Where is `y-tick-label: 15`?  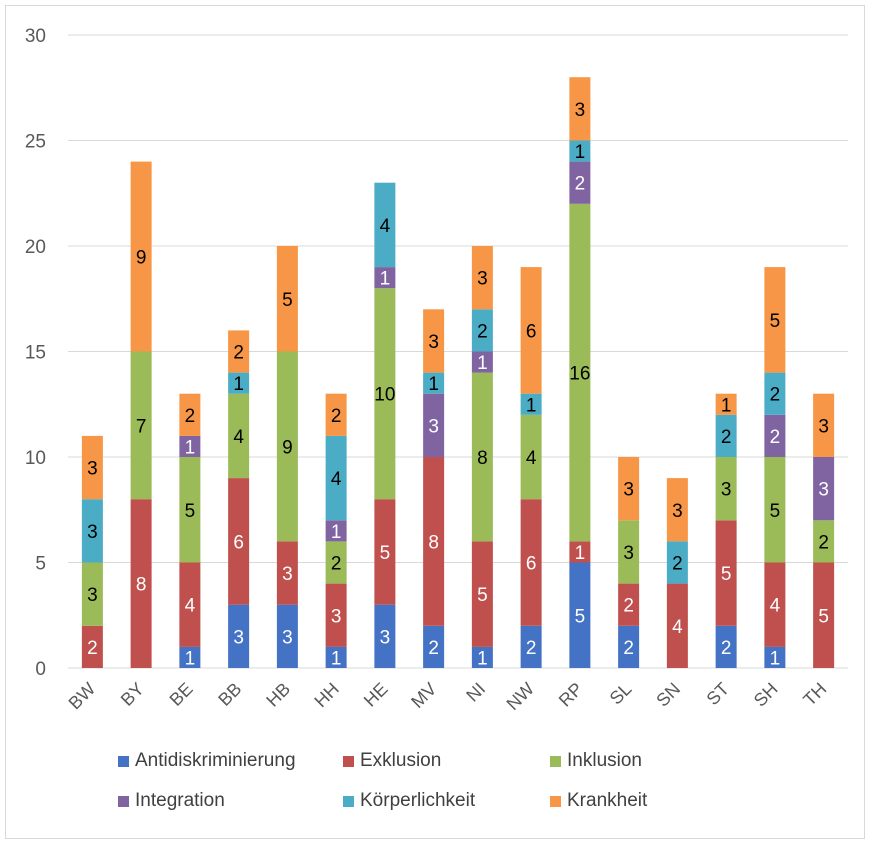
y-tick-label: 15 is located at coordinates (35, 353).